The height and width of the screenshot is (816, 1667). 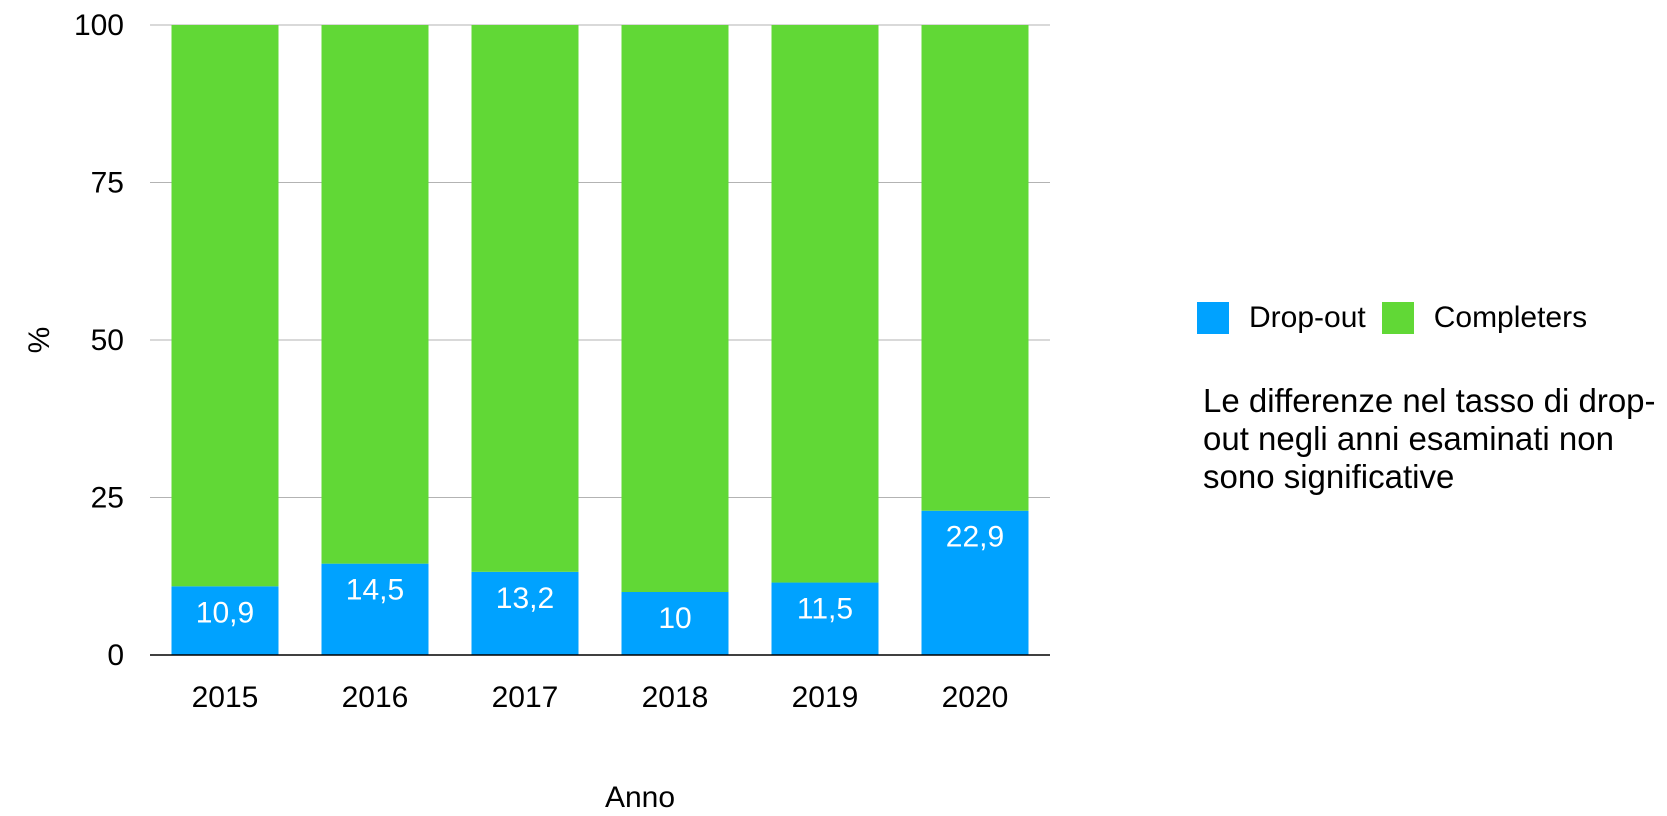 What do you see at coordinates (600, 578) in the screenshot?
I see `data-labels: 10,9 14,5 13,2 10 11,5 22,9` at bounding box center [600, 578].